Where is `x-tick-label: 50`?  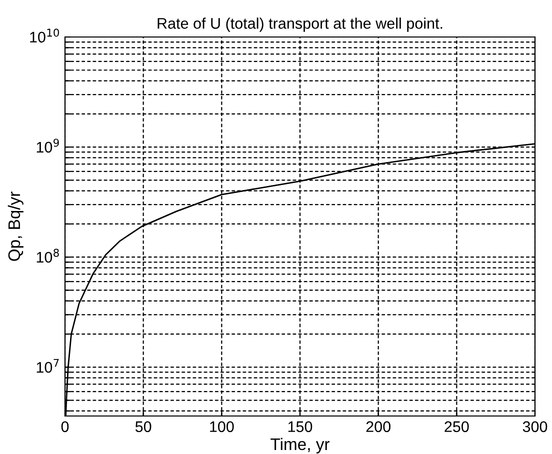 x-tick-label: 50 is located at coordinates (143, 426).